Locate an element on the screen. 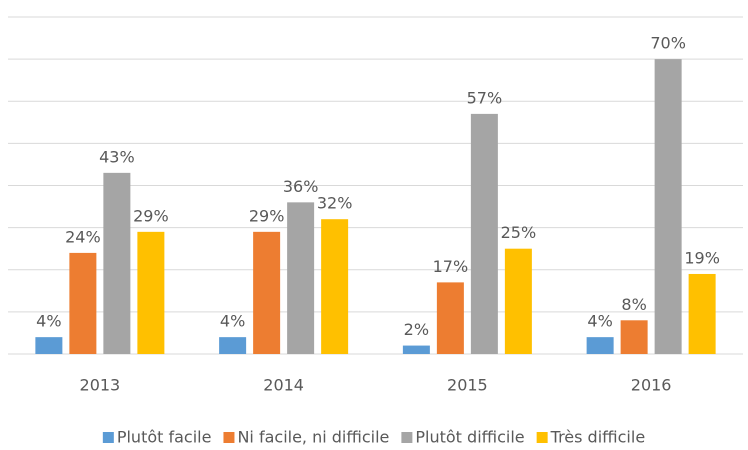  data-label: 19% is located at coordinates (702, 257).